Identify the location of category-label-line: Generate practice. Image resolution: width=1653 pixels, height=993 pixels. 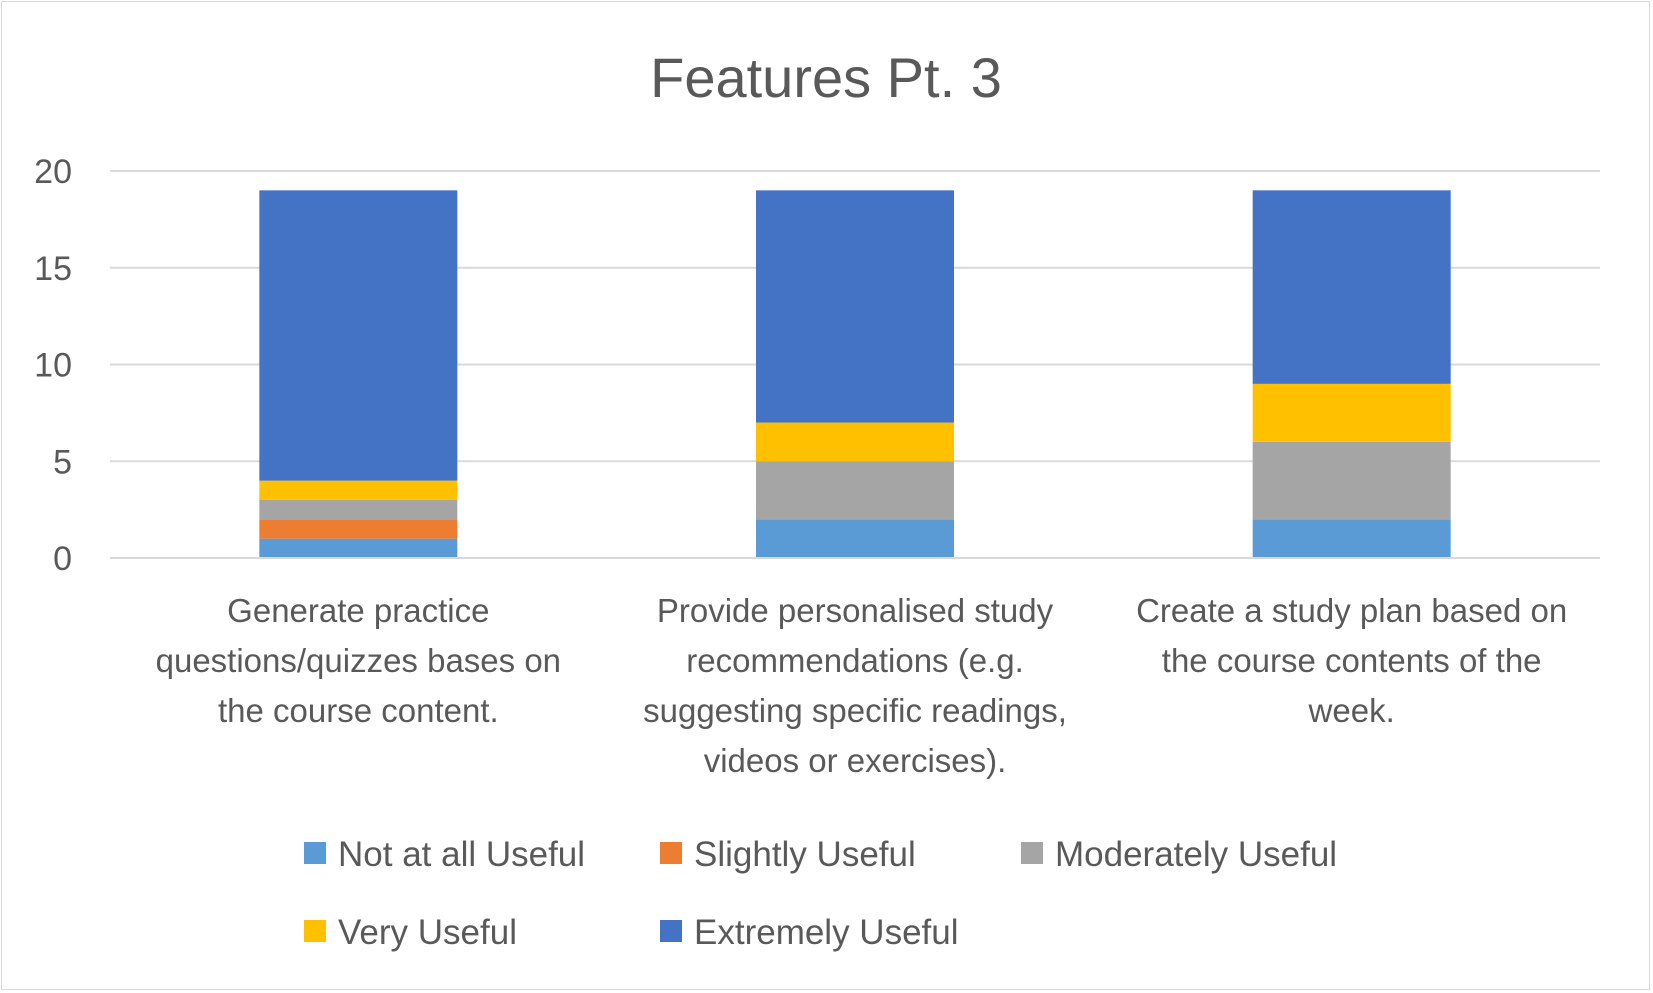
(358, 610).